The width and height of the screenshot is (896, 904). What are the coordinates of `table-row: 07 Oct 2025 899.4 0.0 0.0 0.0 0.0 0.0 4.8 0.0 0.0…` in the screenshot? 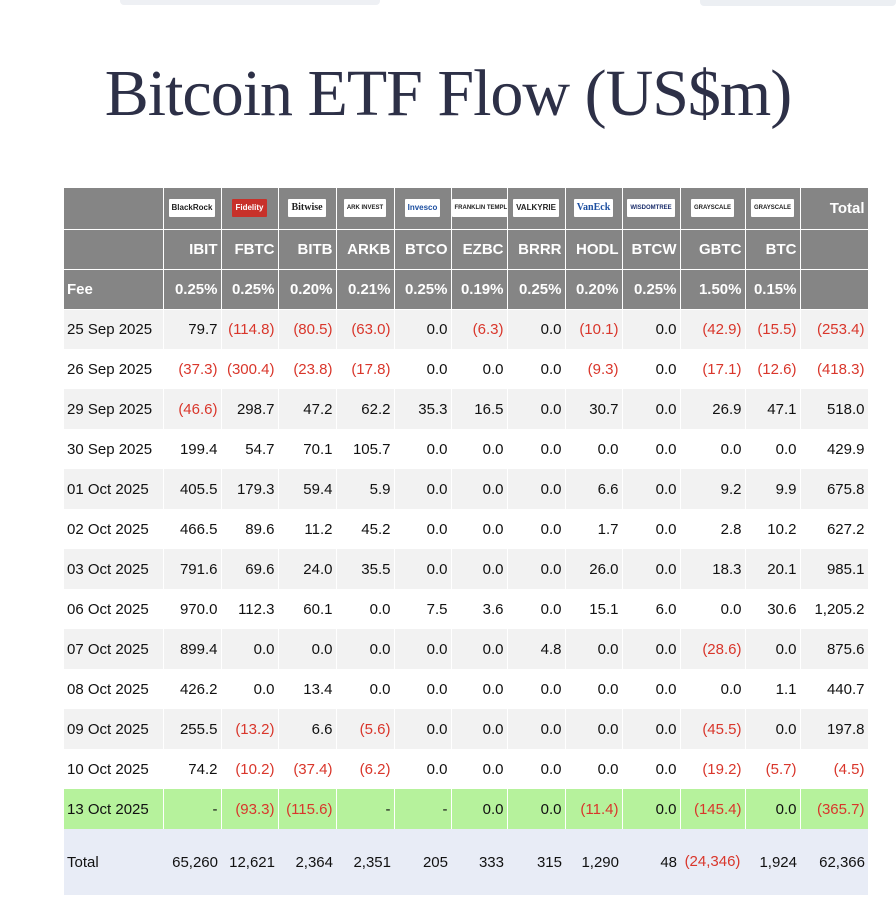 It's located at (466, 649).